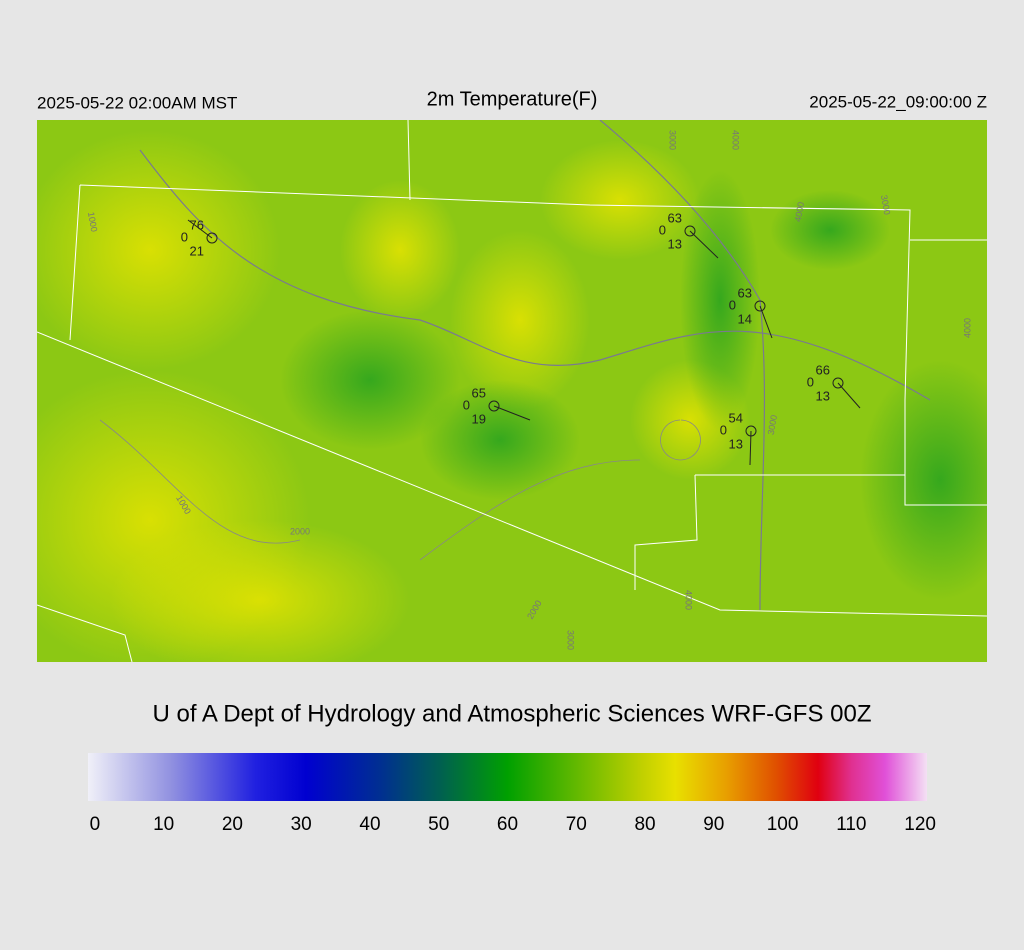 The height and width of the screenshot is (950, 1024). I want to click on station-wind: 21, so click(197, 250).